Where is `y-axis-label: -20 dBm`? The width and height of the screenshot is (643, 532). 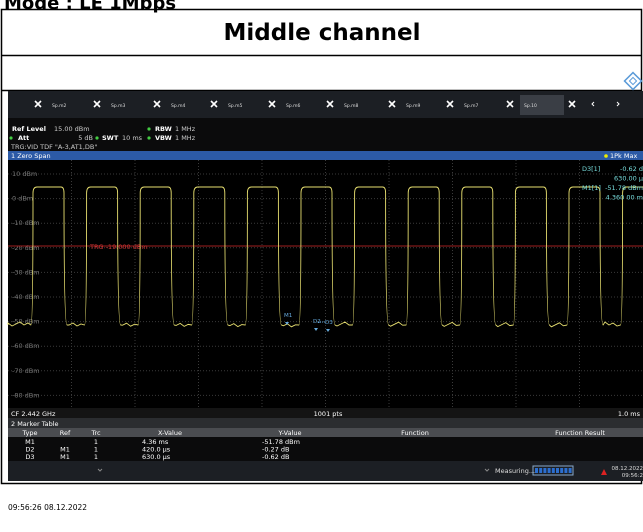 y-axis-label: -20 dBm is located at coordinates (26, 248).